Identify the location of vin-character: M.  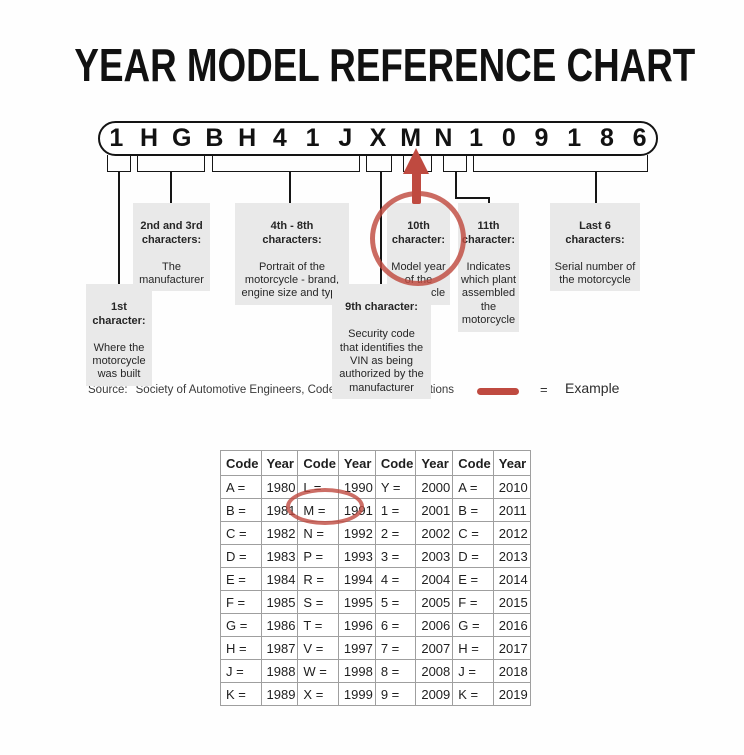
(411, 138).